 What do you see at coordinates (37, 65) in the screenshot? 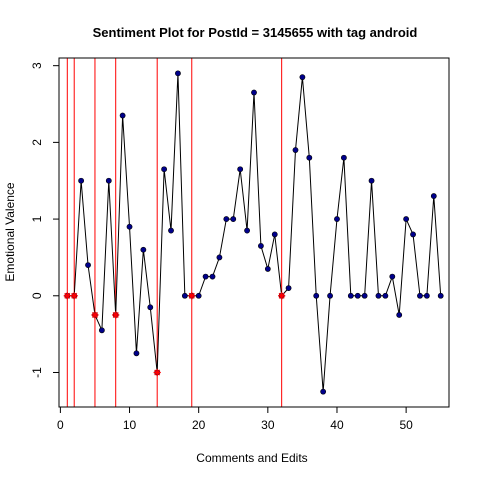
I see `y-tick-label: 3` at bounding box center [37, 65].